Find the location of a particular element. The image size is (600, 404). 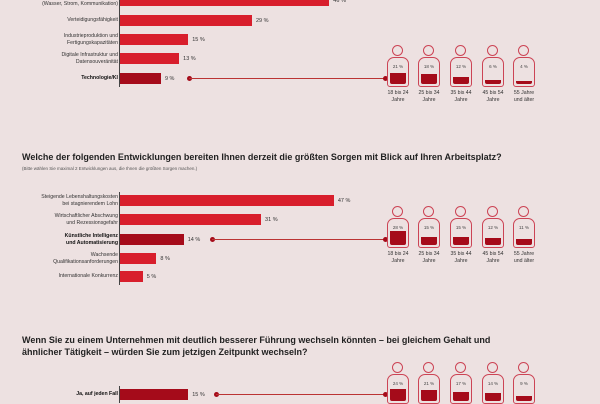

person-body-icon: 18 % is located at coordinates (429, 72).